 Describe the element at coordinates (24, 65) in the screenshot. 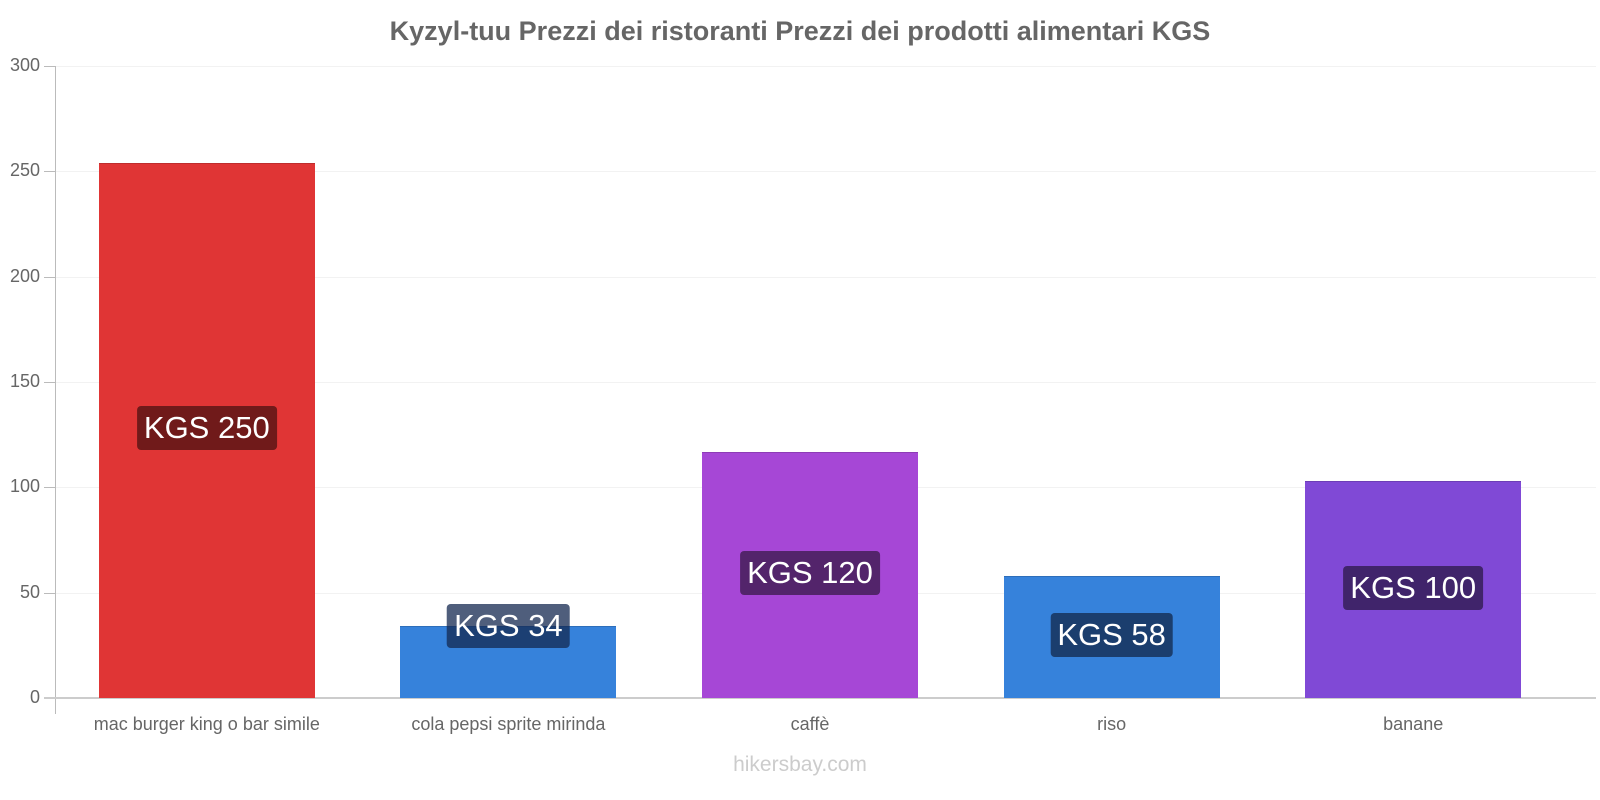

I see `y-tick-label: 300` at that location.